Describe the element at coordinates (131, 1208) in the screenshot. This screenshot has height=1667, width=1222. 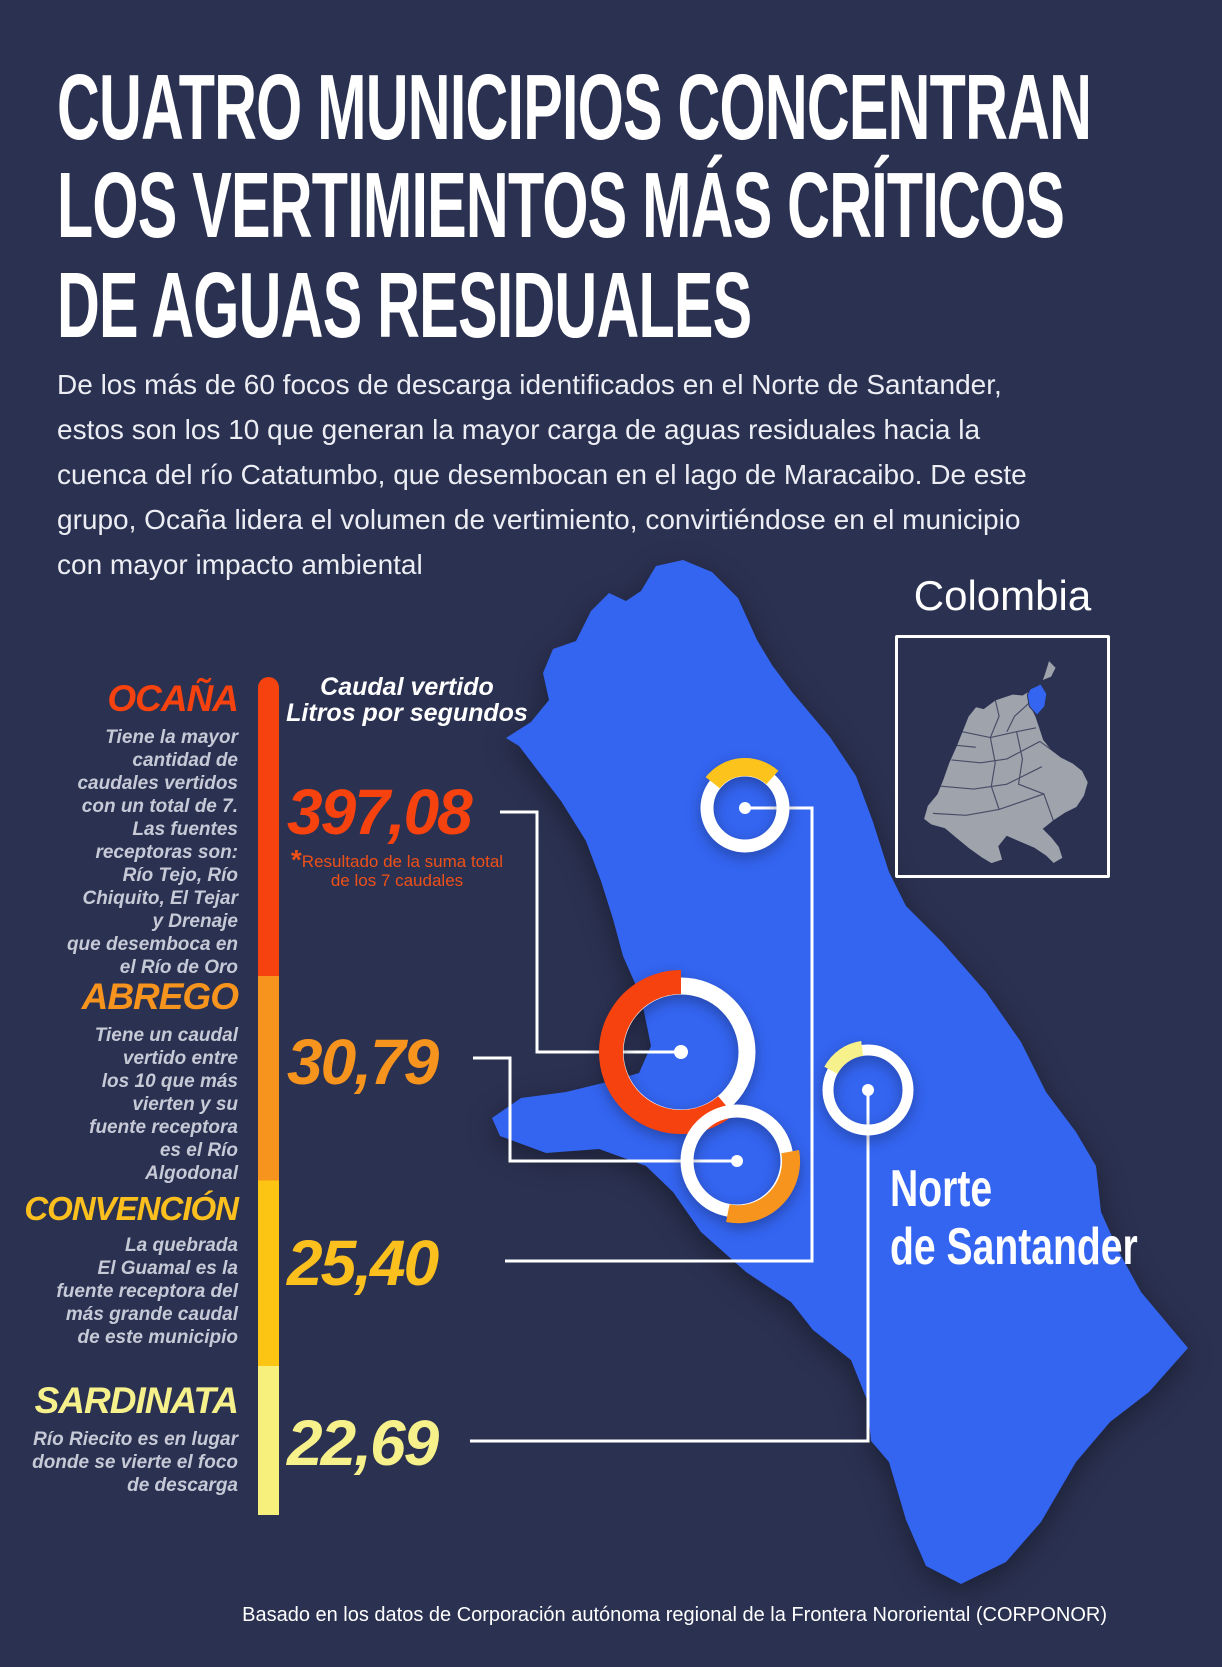
I see `municipality-name-convencion: CONVENCIÓN` at that location.